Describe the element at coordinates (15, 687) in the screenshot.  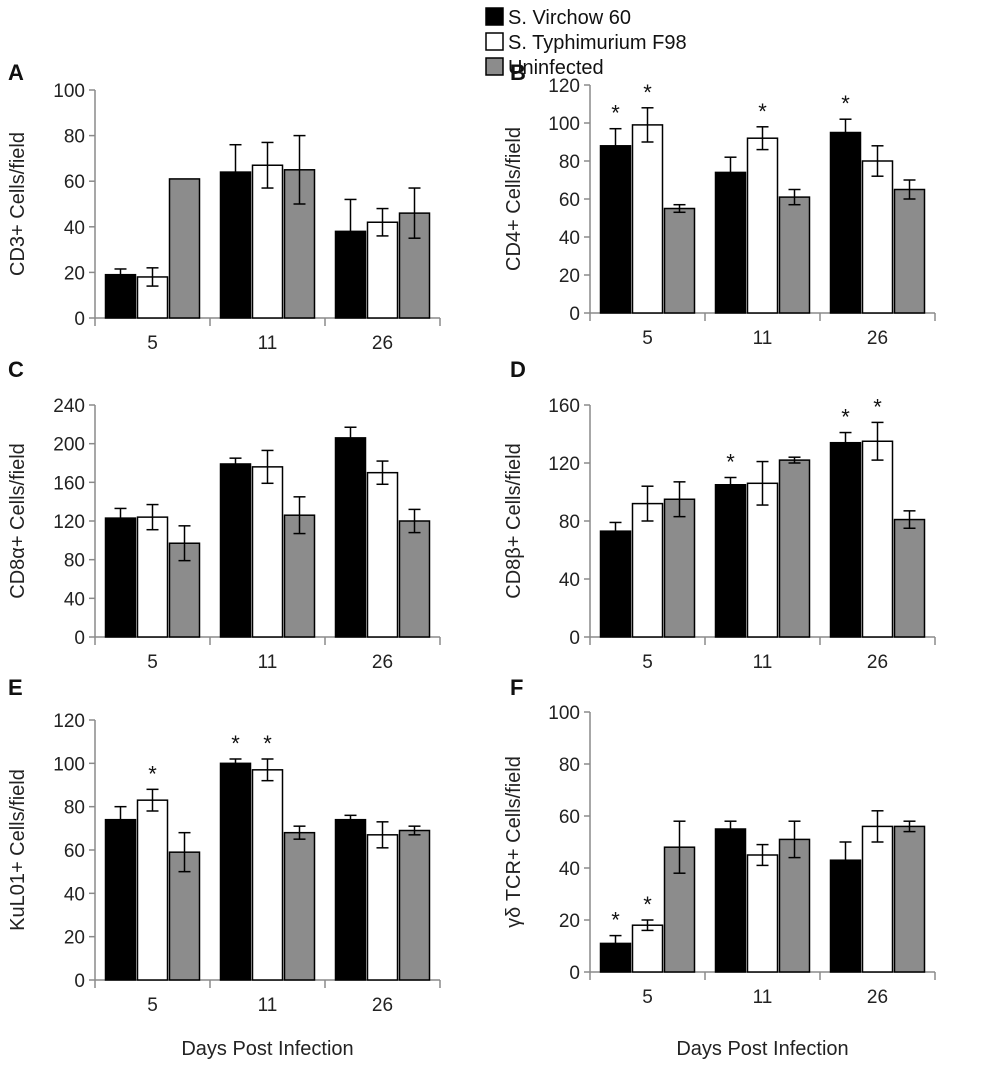
I see `panel-letter: E` at that location.